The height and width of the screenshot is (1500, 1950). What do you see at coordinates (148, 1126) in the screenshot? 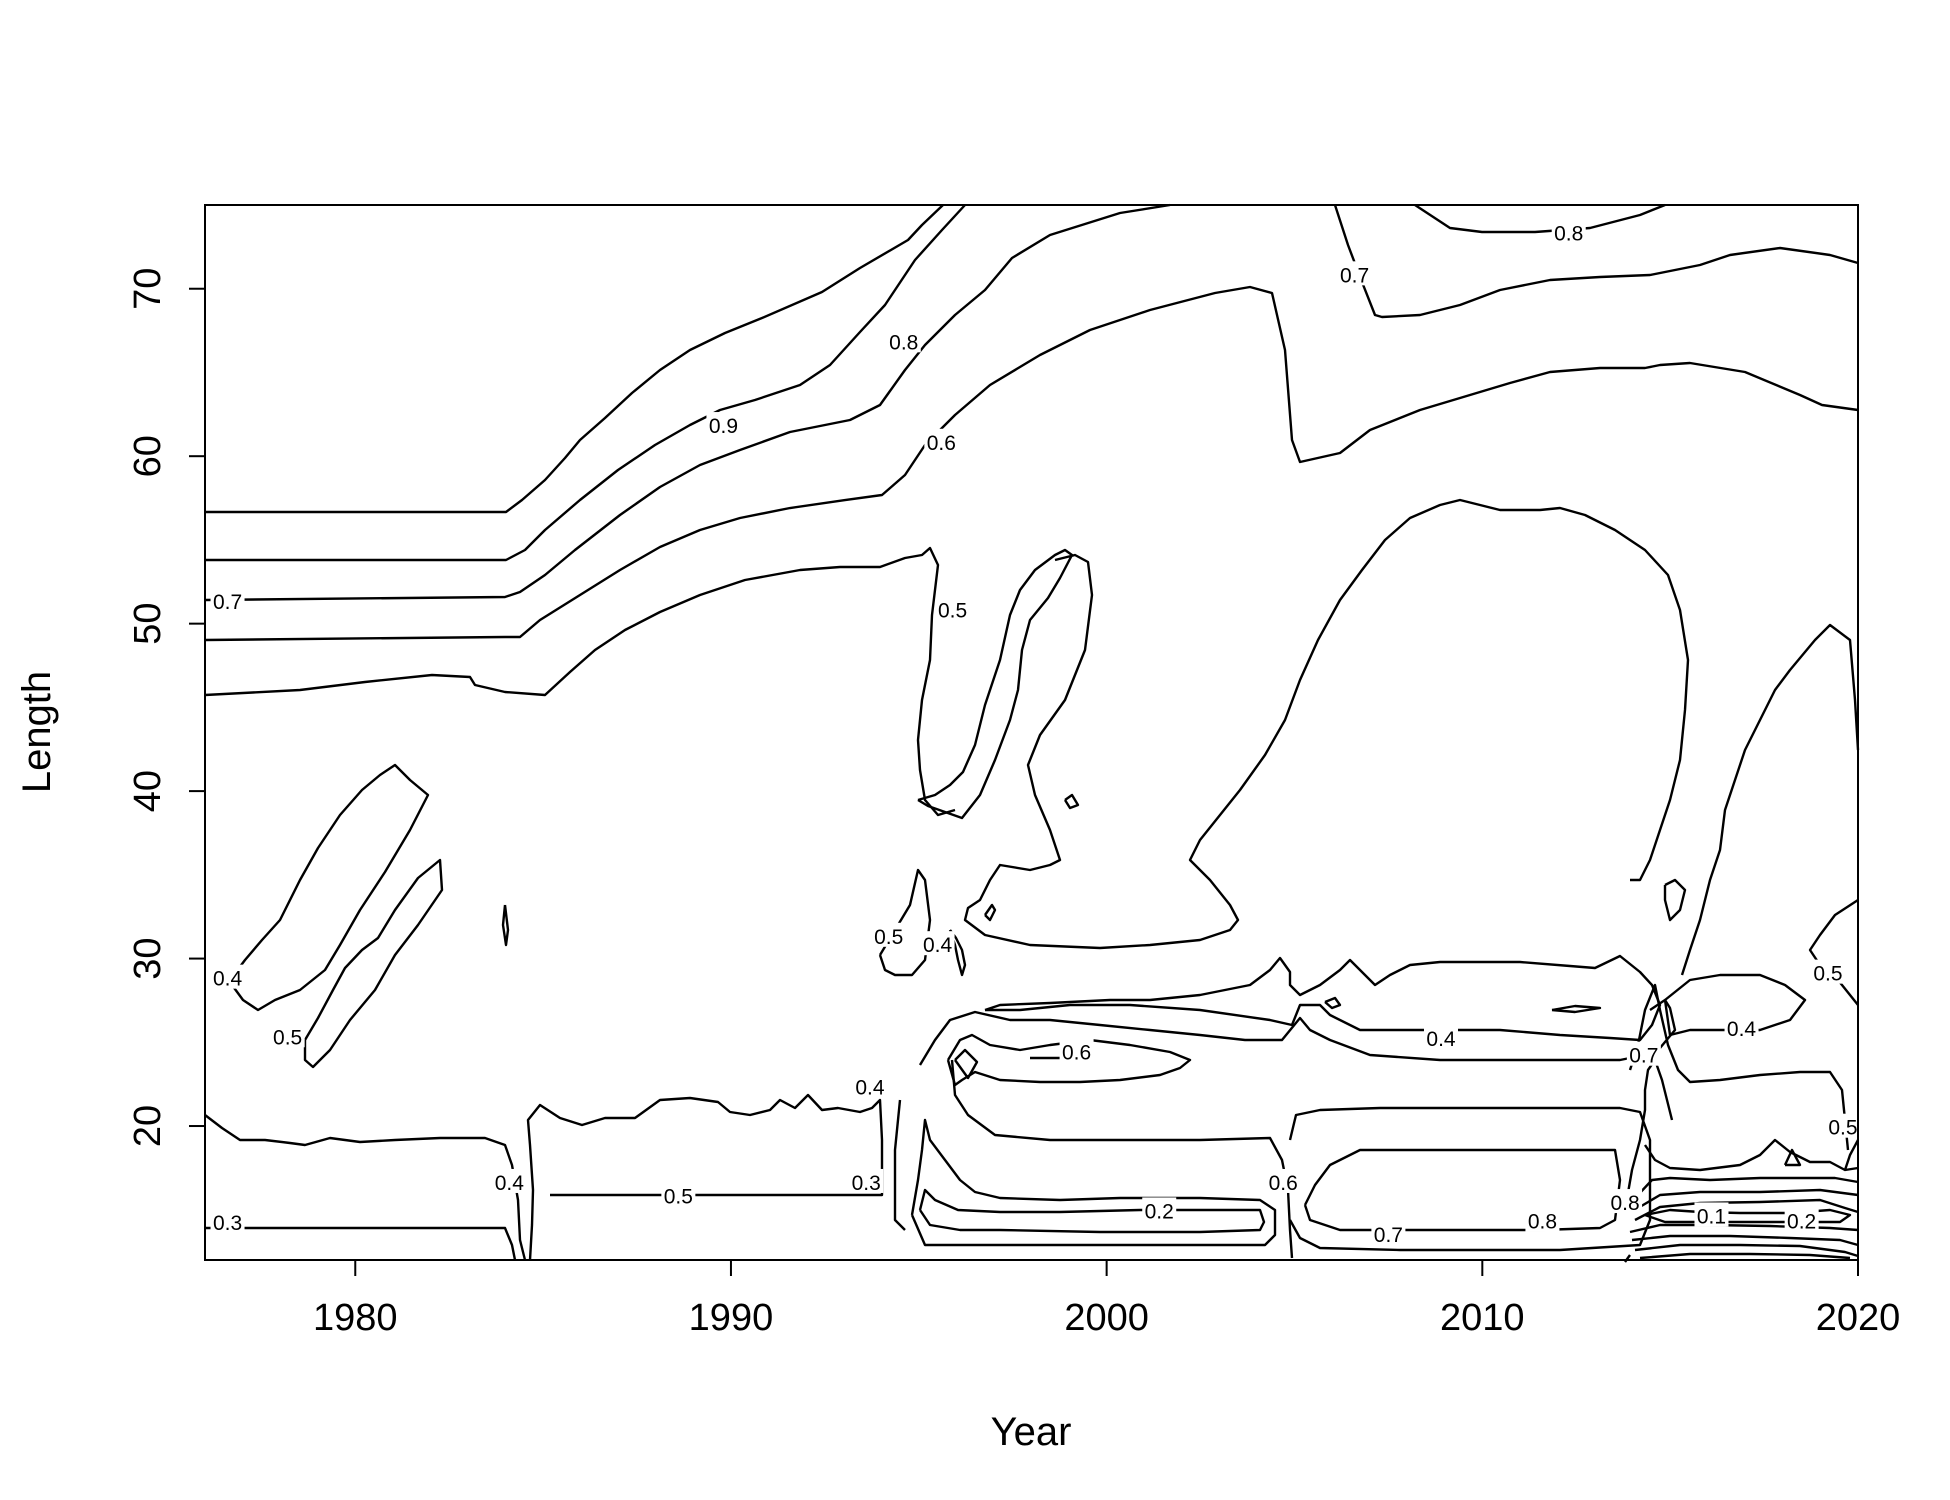
I see `y-tick-label: 20` at bounding box center [148, 1126].